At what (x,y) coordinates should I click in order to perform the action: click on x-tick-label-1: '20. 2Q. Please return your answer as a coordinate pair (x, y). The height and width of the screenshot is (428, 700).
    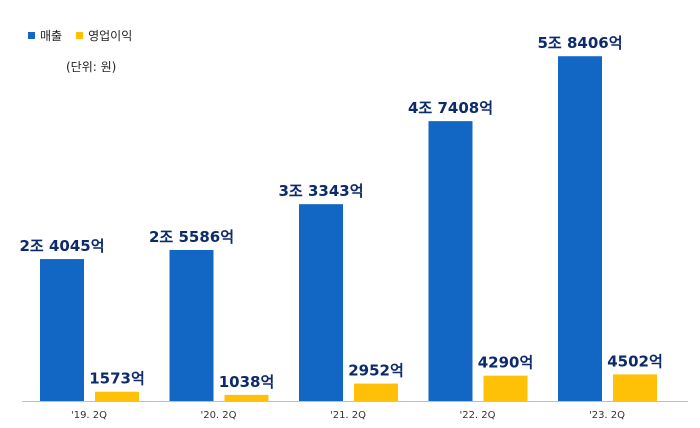
    Looking at the image, I should click on (218, 415).